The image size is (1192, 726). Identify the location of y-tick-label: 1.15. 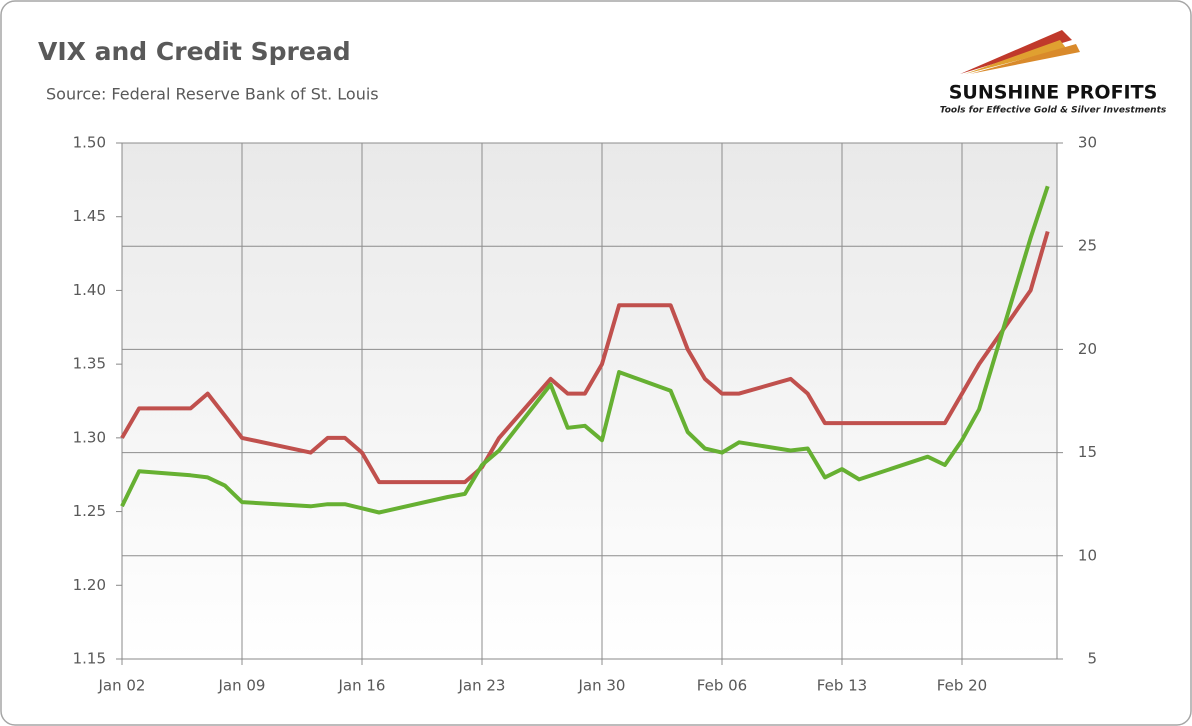
(89, 659).